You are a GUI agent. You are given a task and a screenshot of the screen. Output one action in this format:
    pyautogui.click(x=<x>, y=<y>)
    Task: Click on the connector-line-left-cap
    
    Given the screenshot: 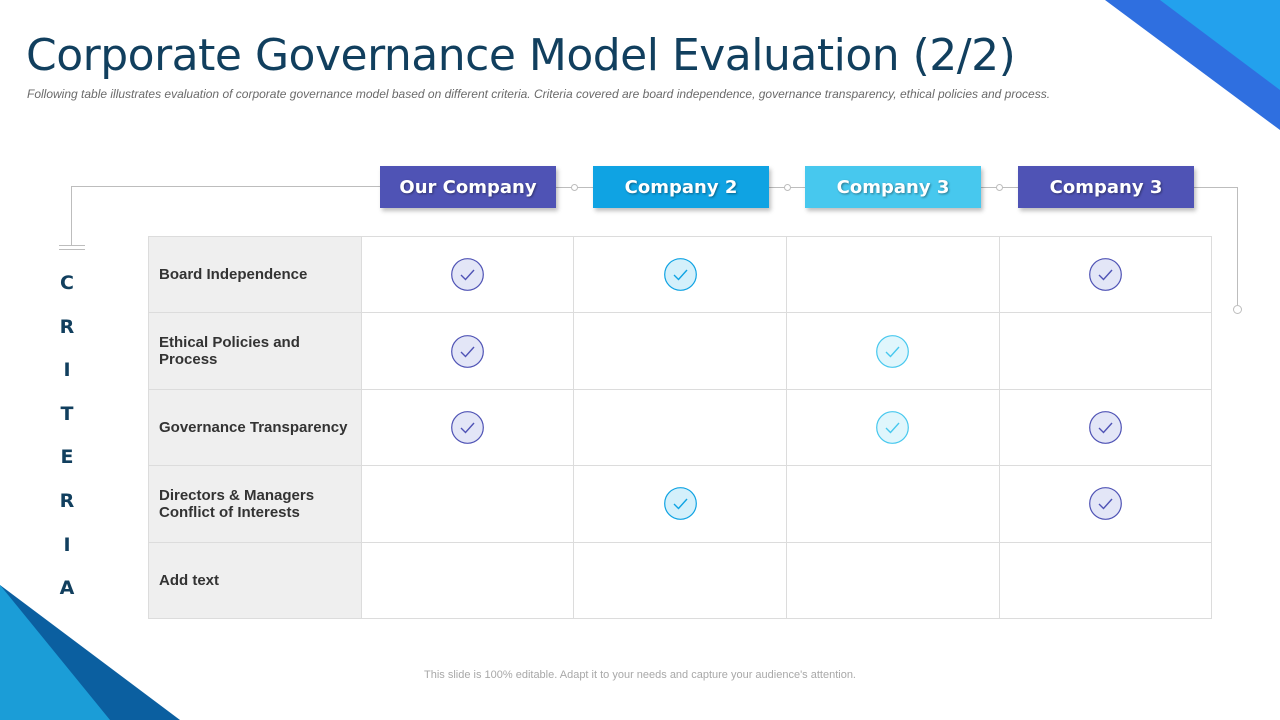 What is the action you would take?
    pyautogui.click(x=72, y=245)
    